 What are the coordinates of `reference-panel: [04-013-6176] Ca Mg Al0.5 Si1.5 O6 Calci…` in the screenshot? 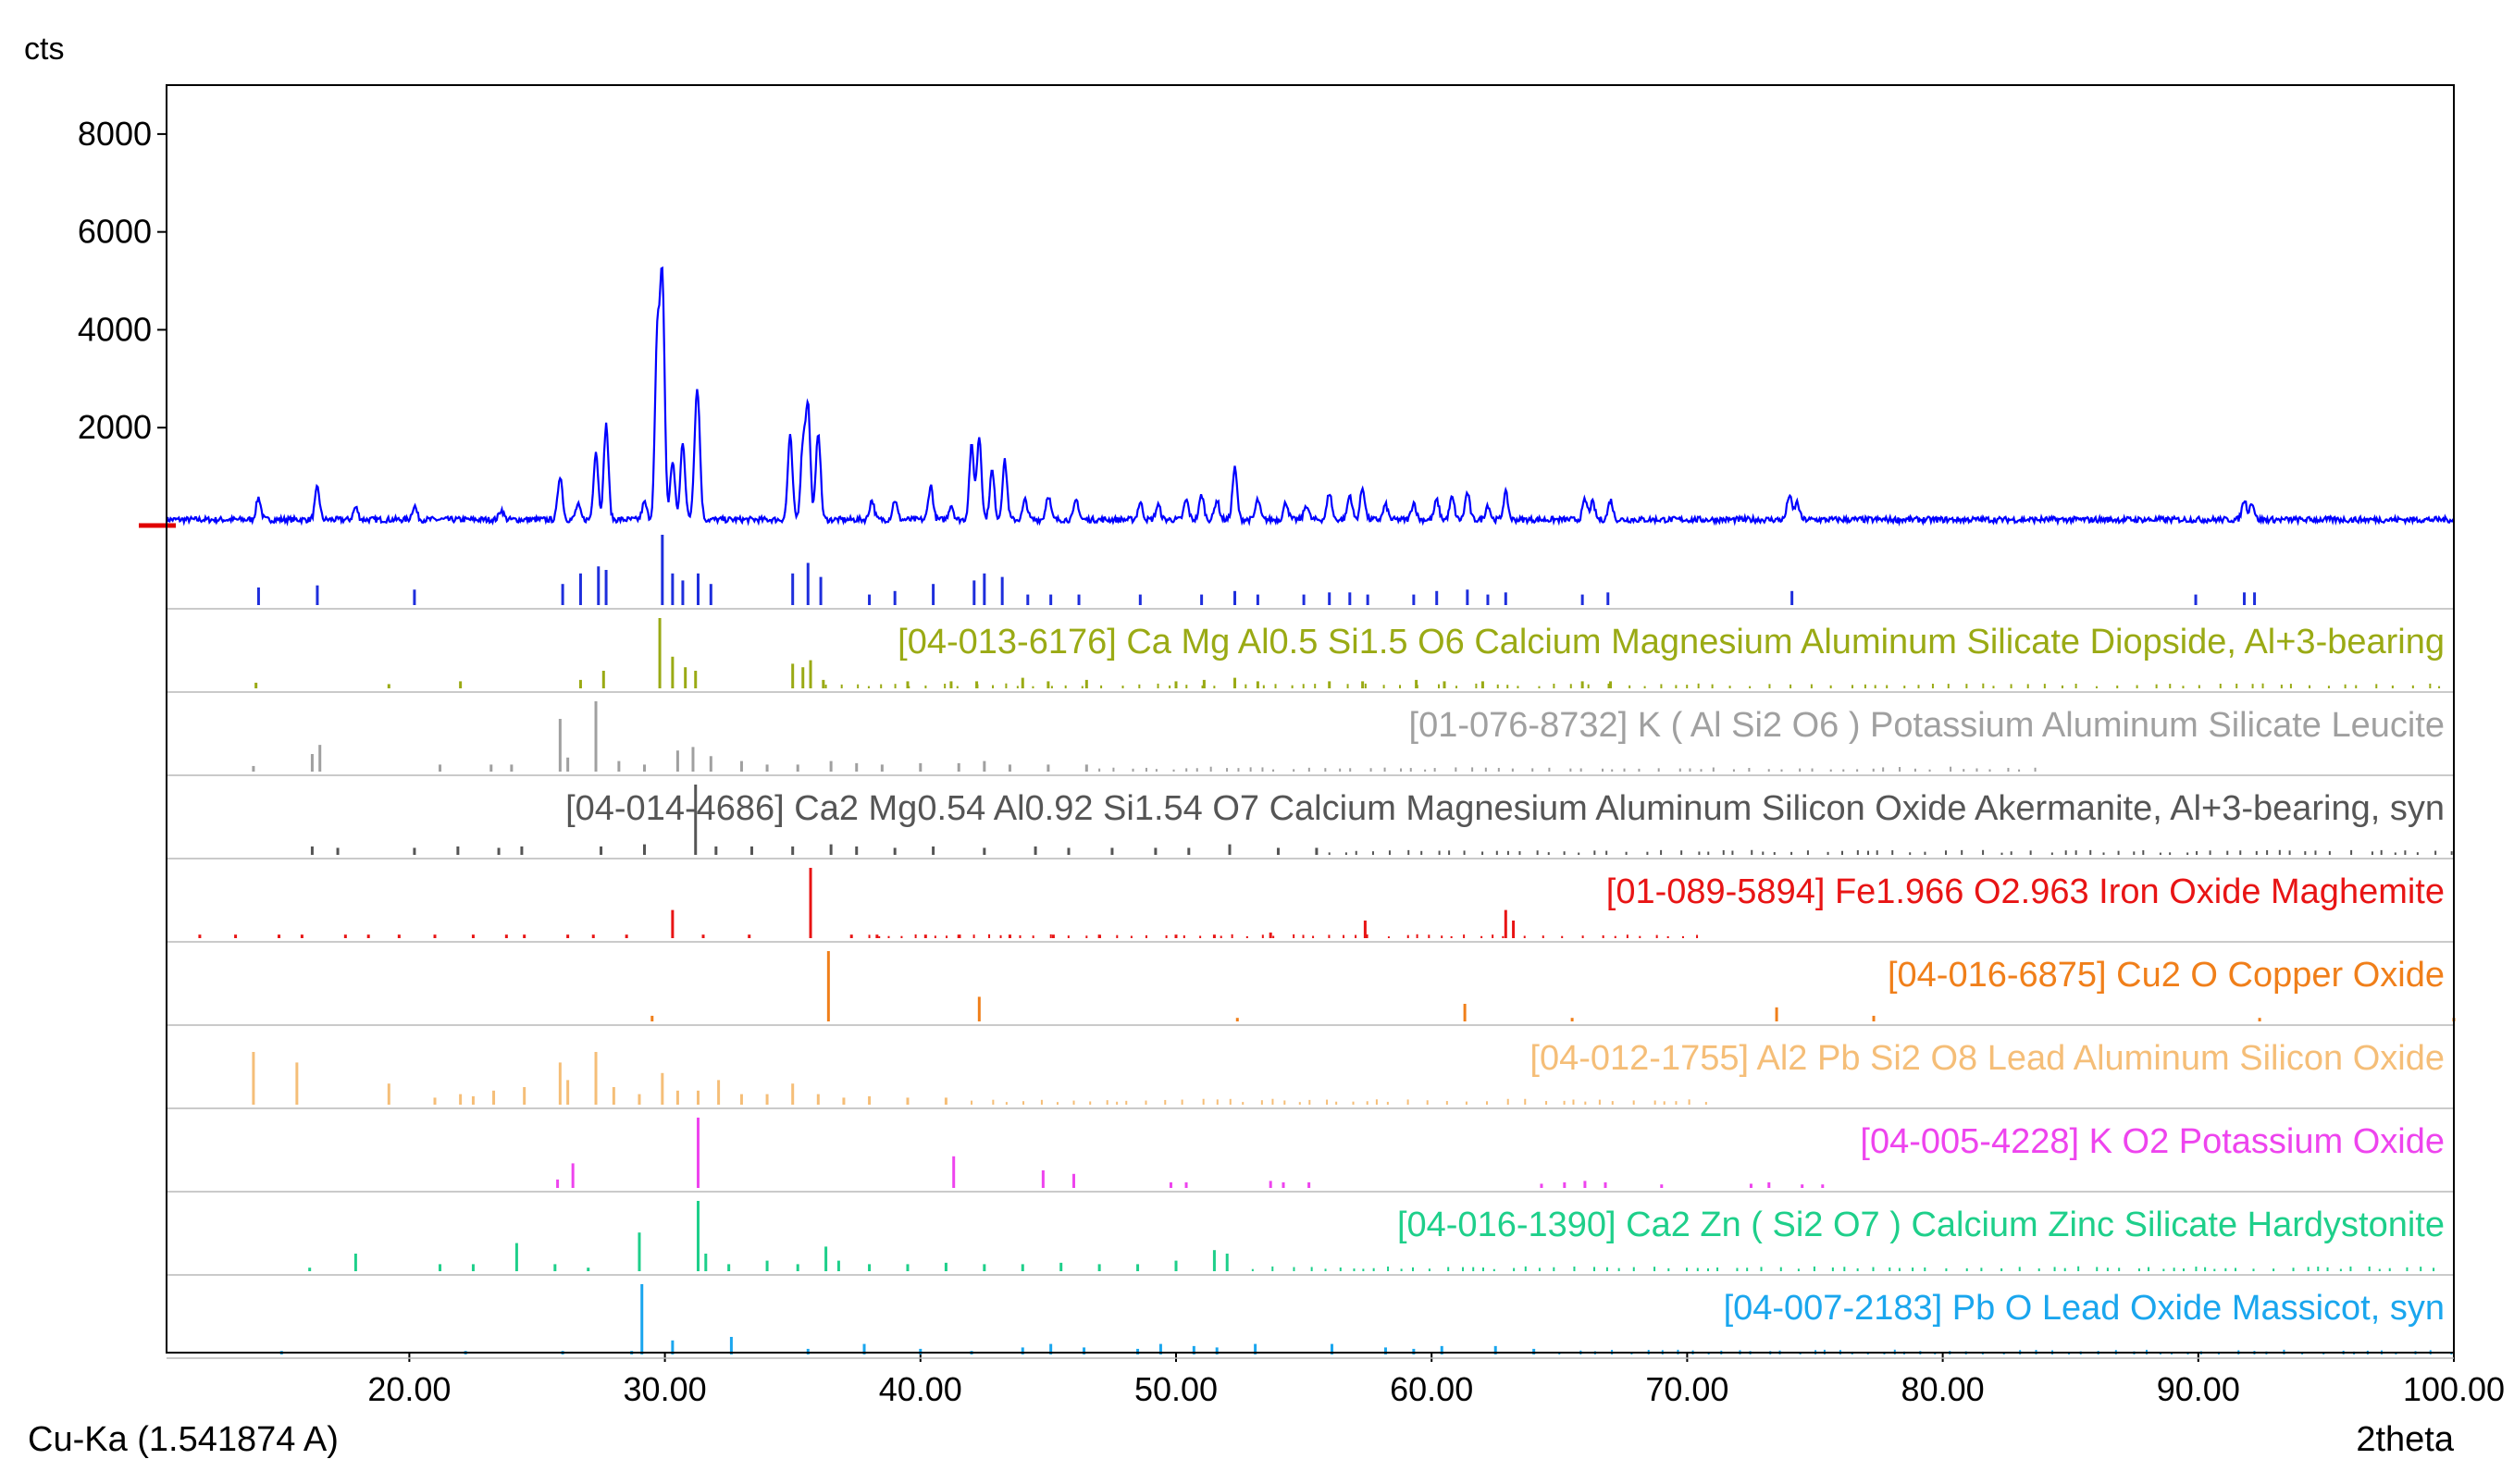 It's located at (1311, 655).